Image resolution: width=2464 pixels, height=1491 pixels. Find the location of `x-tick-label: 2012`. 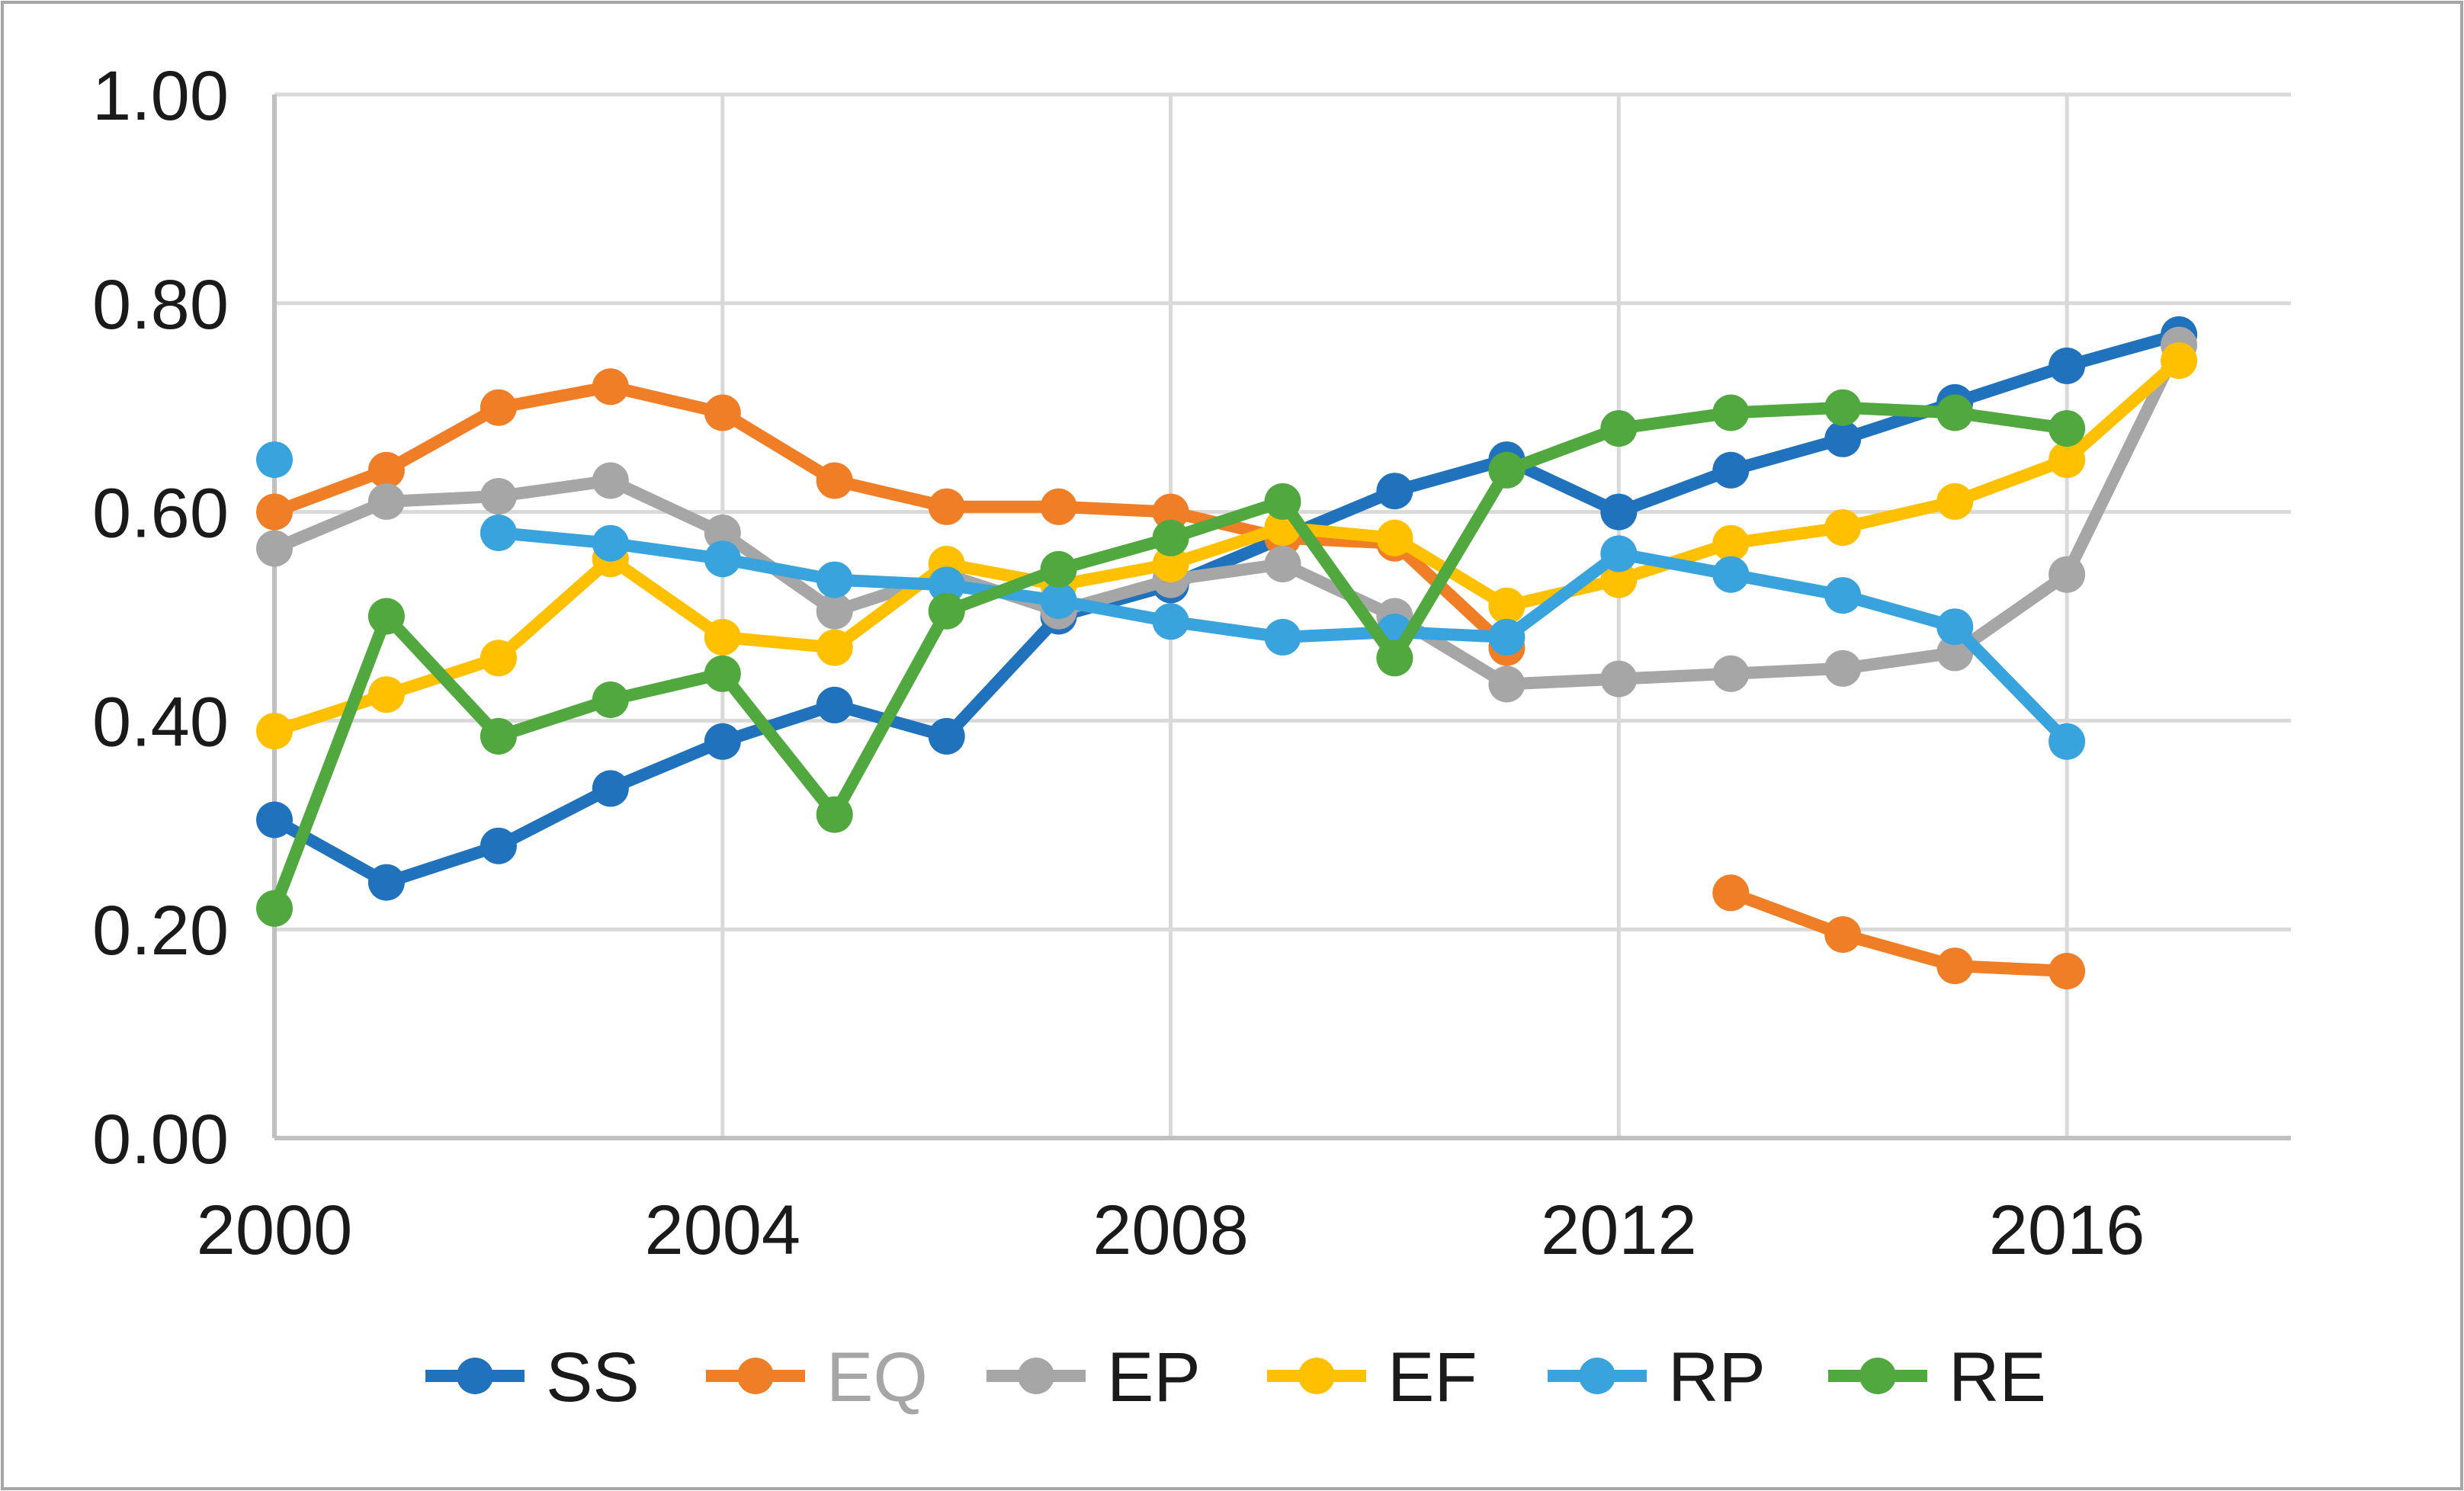

x-tick-label: 2012 is located at coordinates (1619, 1230).